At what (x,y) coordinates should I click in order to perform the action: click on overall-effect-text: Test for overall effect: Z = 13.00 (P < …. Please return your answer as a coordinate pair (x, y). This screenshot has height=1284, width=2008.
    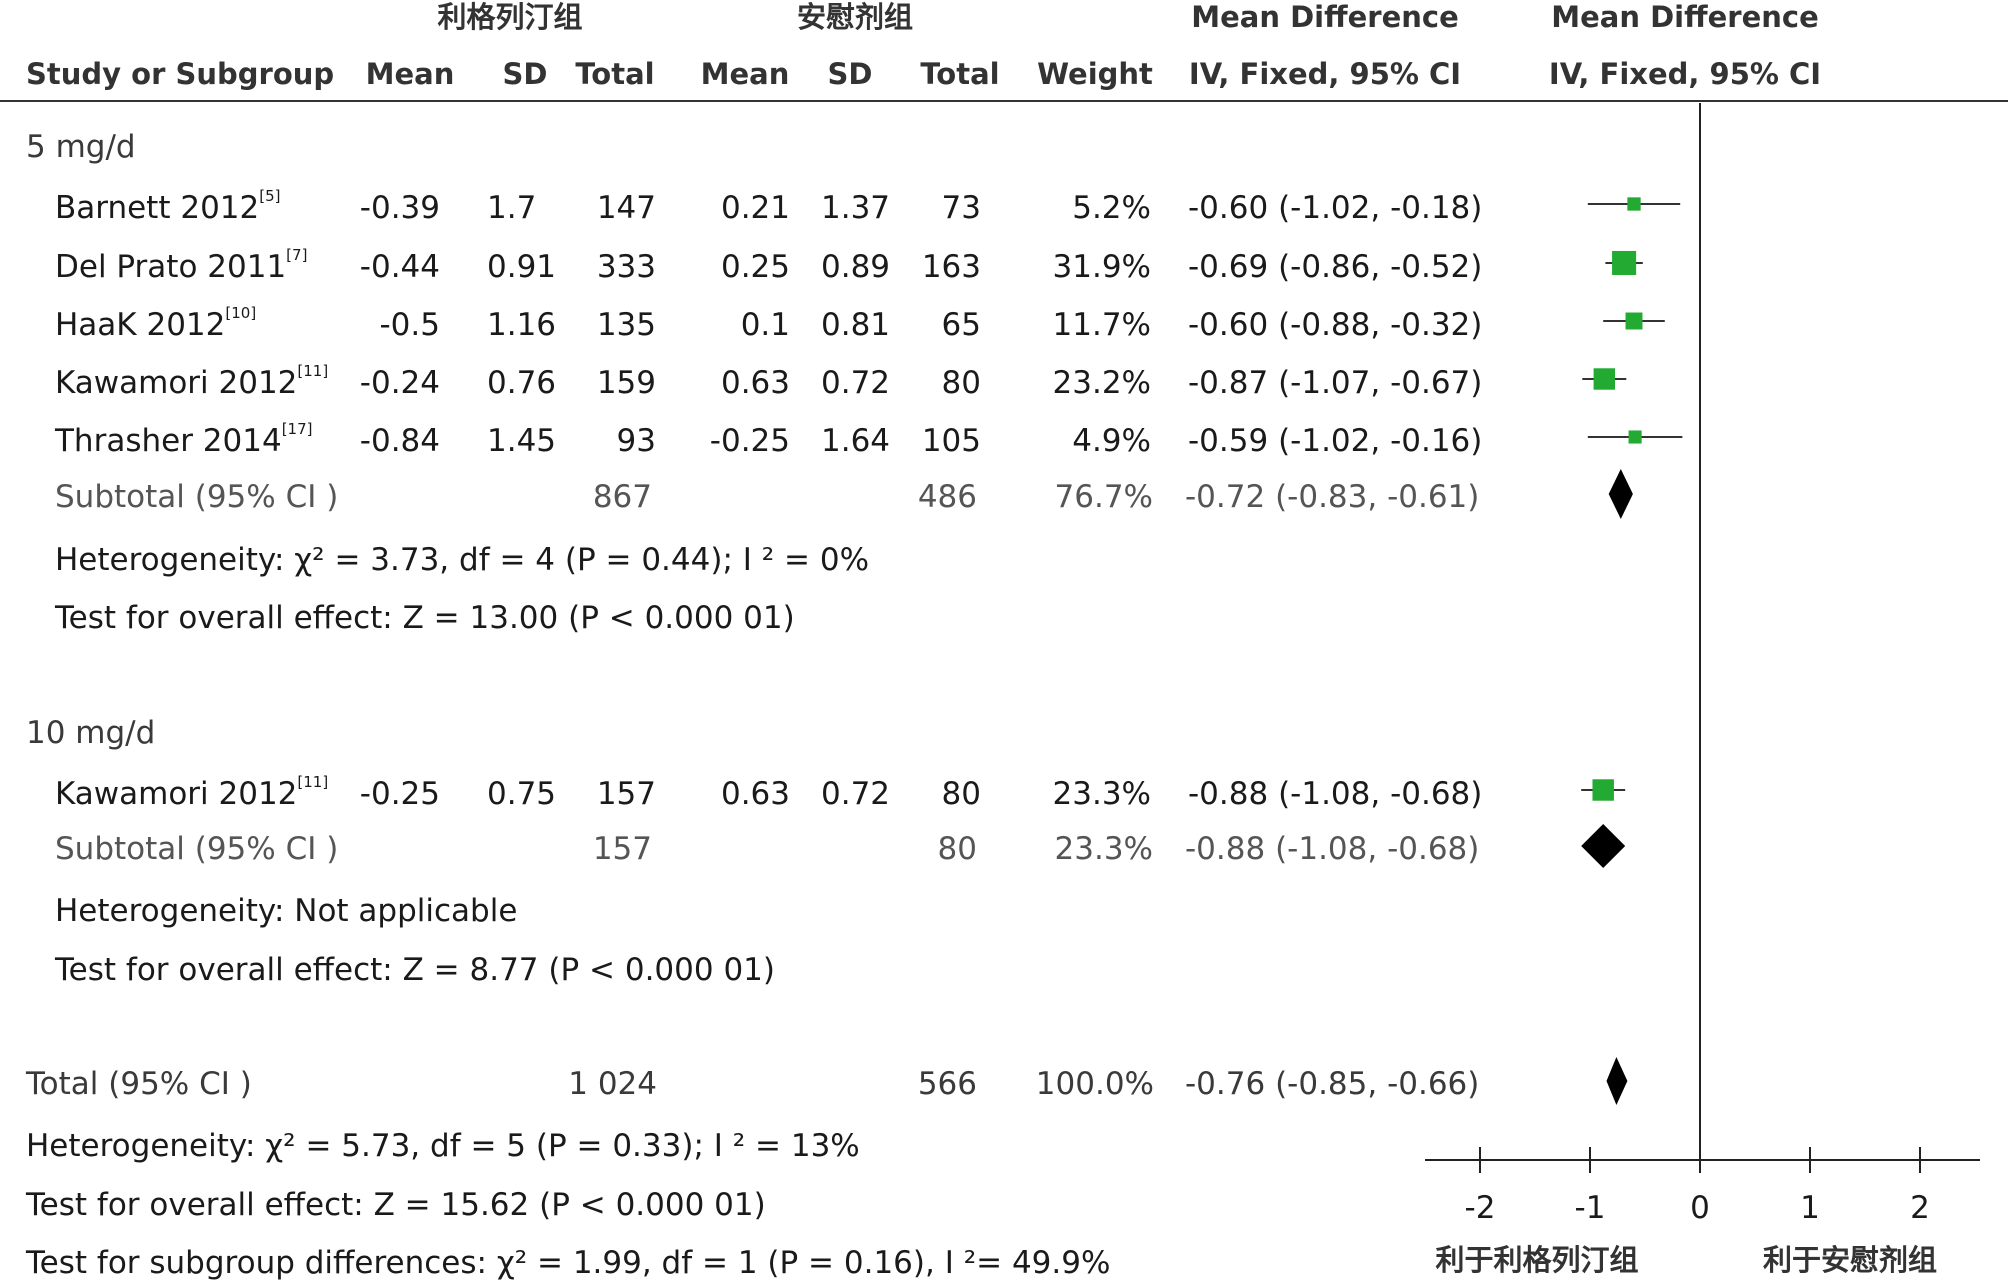
    Looking at the image, I should click on (425, 618).